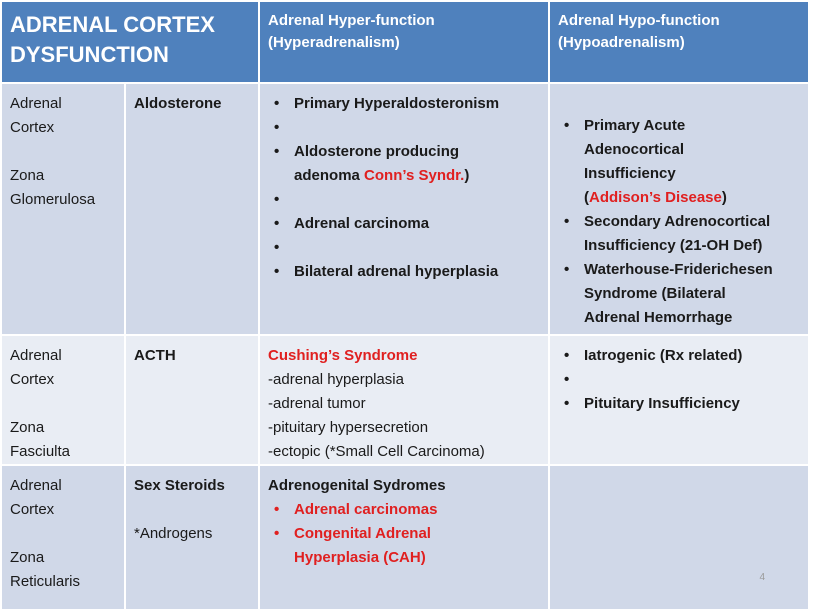 The image size is (813, 611). I want to click on item-text: Bilateral adrenal hyperplasia, so click(396, 271).